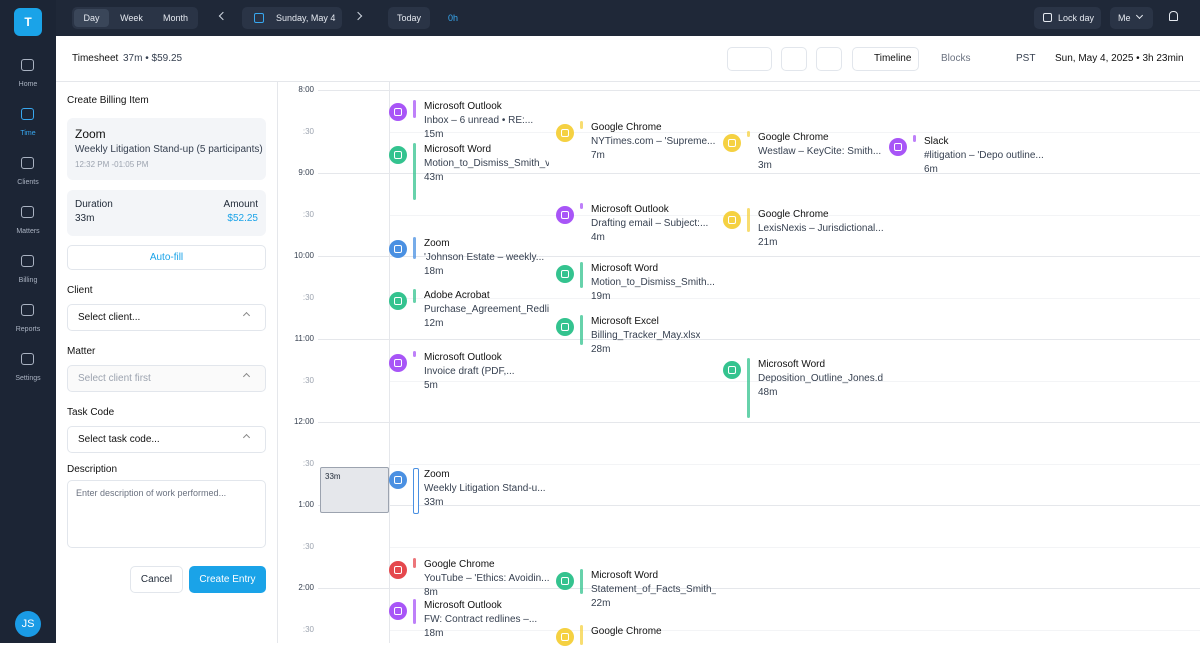 The width and height of the screenshot is (1200, 646). Describe the element at coordinates (114, 378) in the screenshot. I see `select-text: Select client first` at that location.